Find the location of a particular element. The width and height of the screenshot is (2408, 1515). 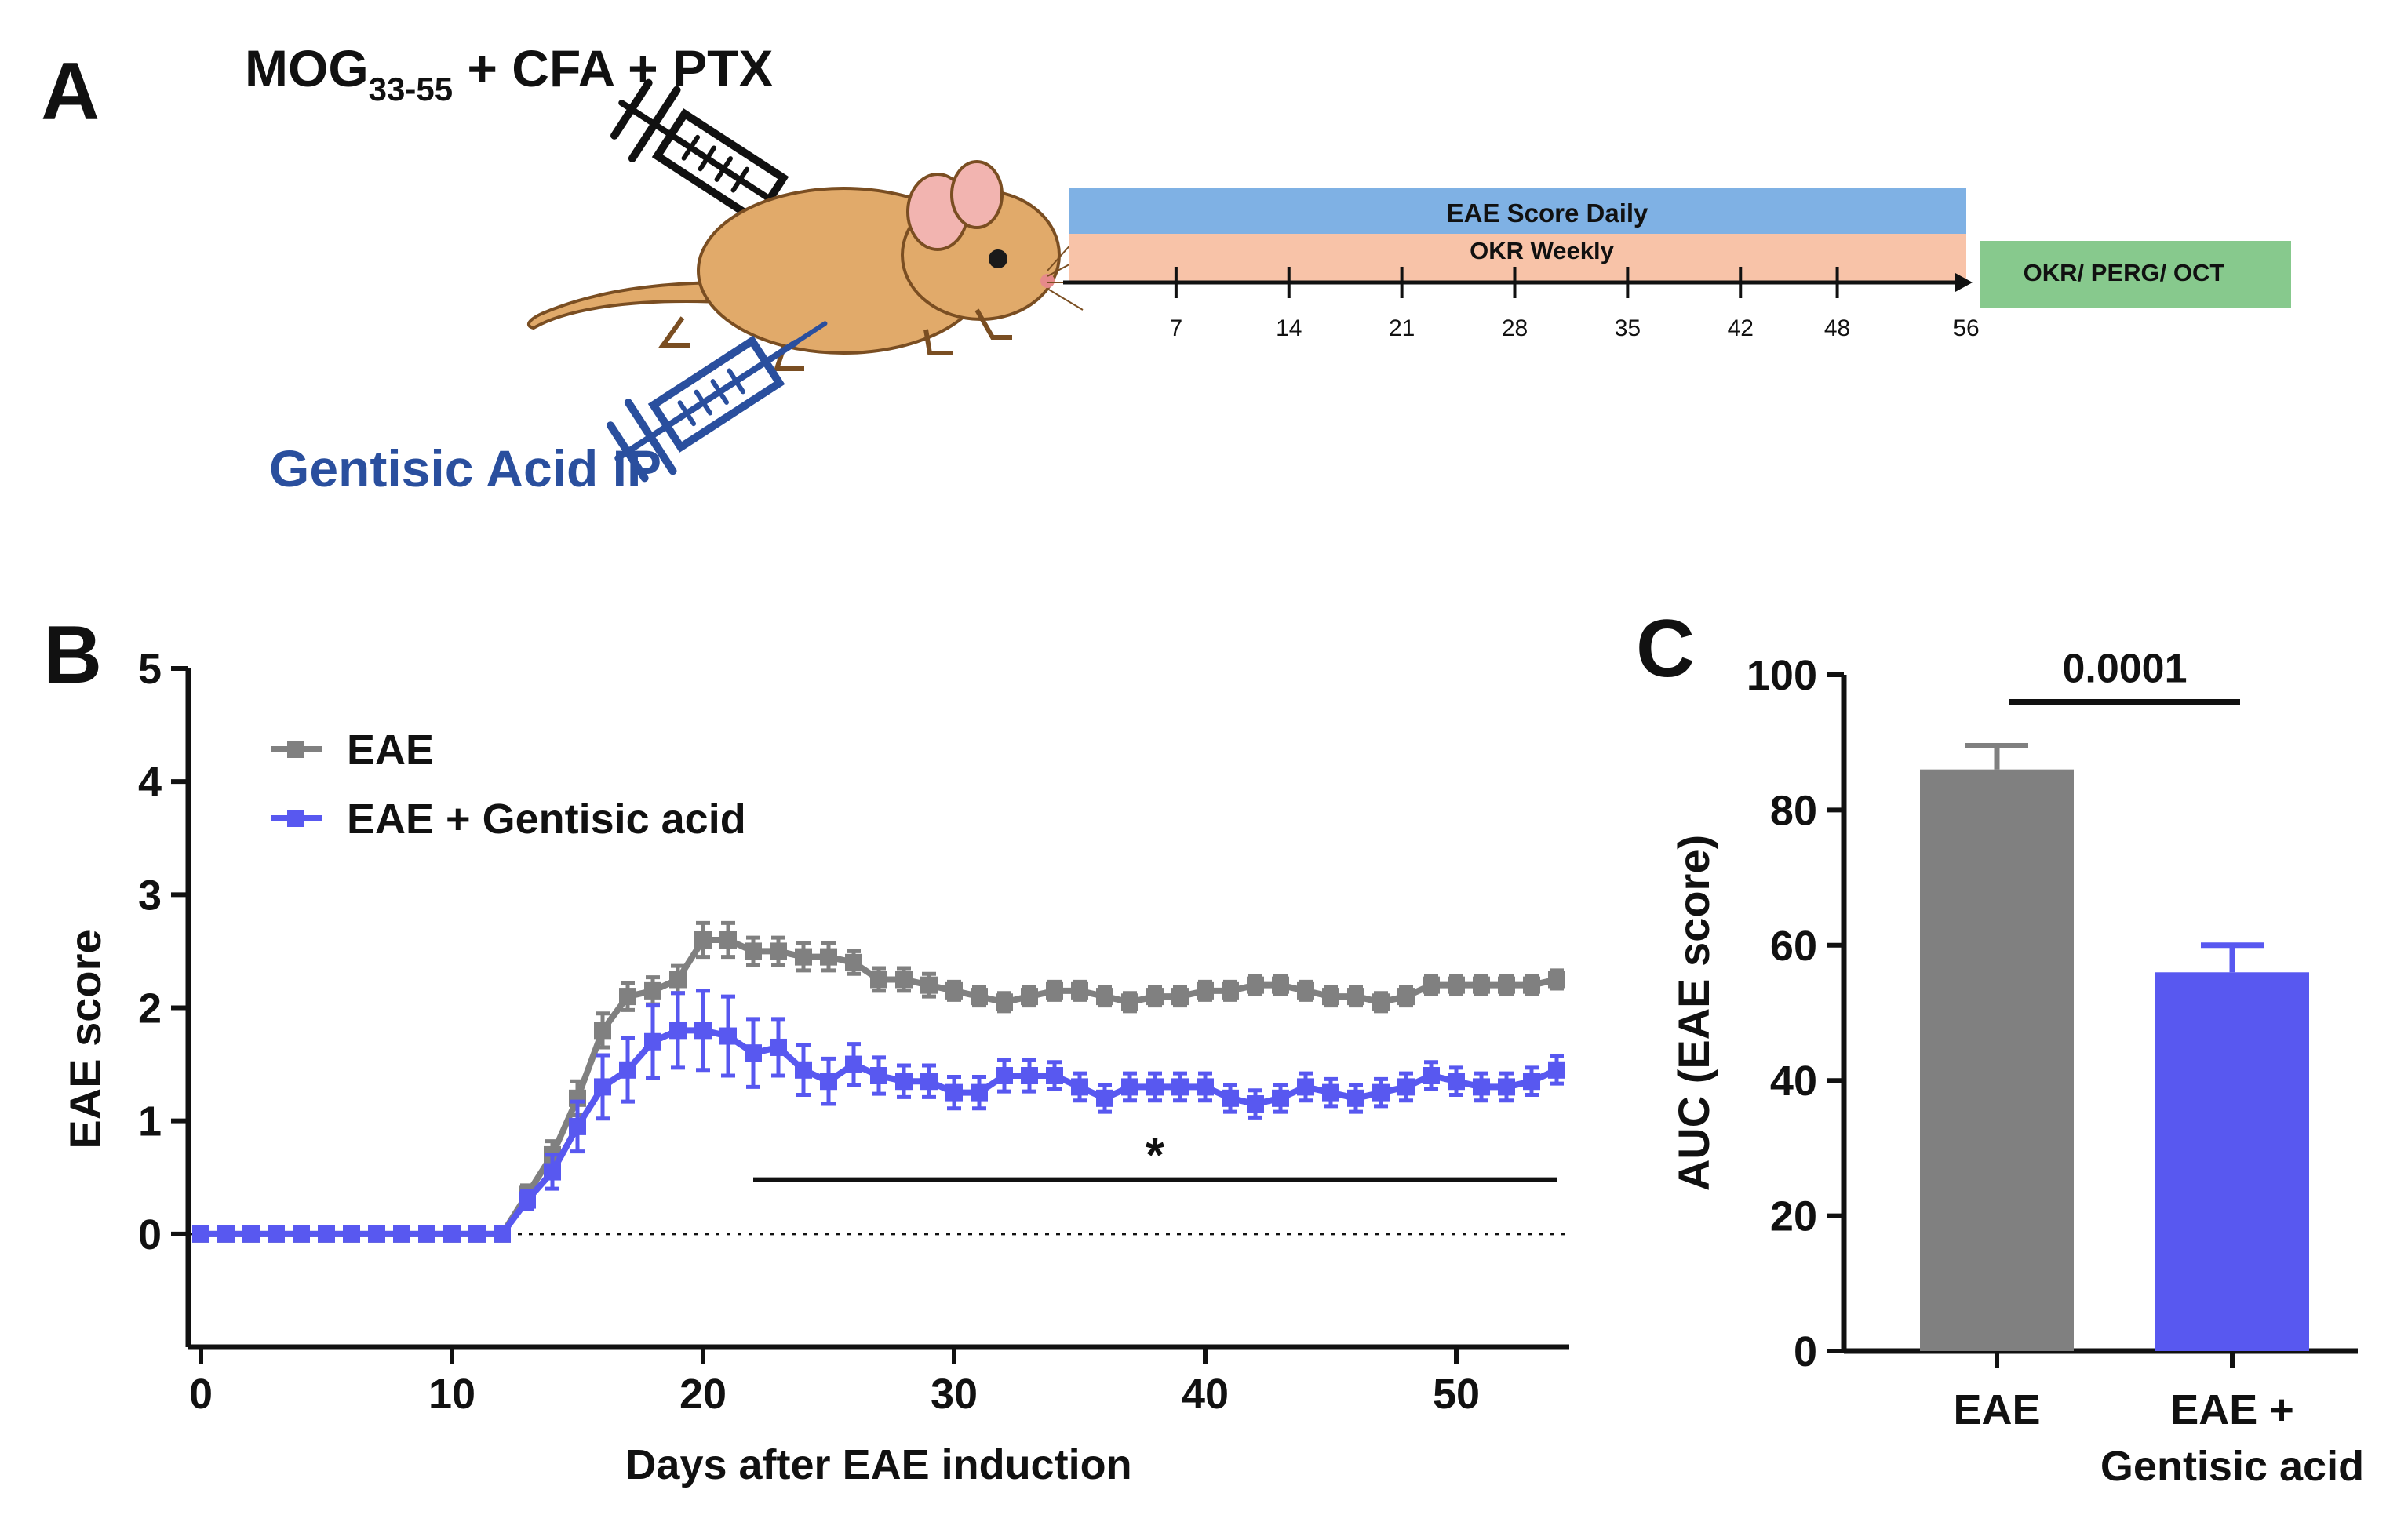

panel-b-ytick-label: 2 is located at coordinates (150, 1008).